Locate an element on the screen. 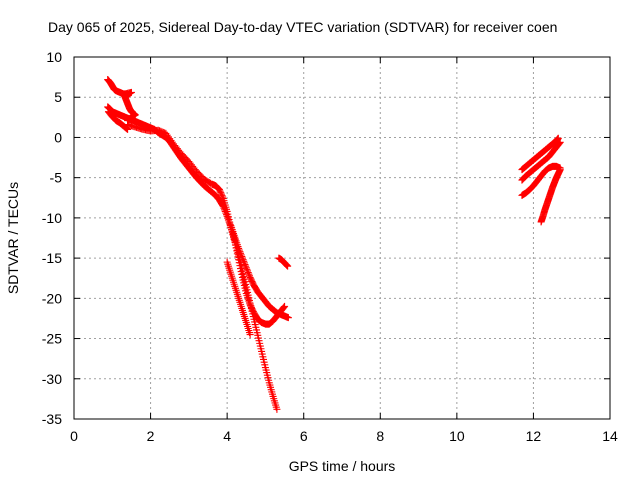 The height and width of the screenshot is (480, 640). y-tick-label: 0 is located at coordinates (58, 137).